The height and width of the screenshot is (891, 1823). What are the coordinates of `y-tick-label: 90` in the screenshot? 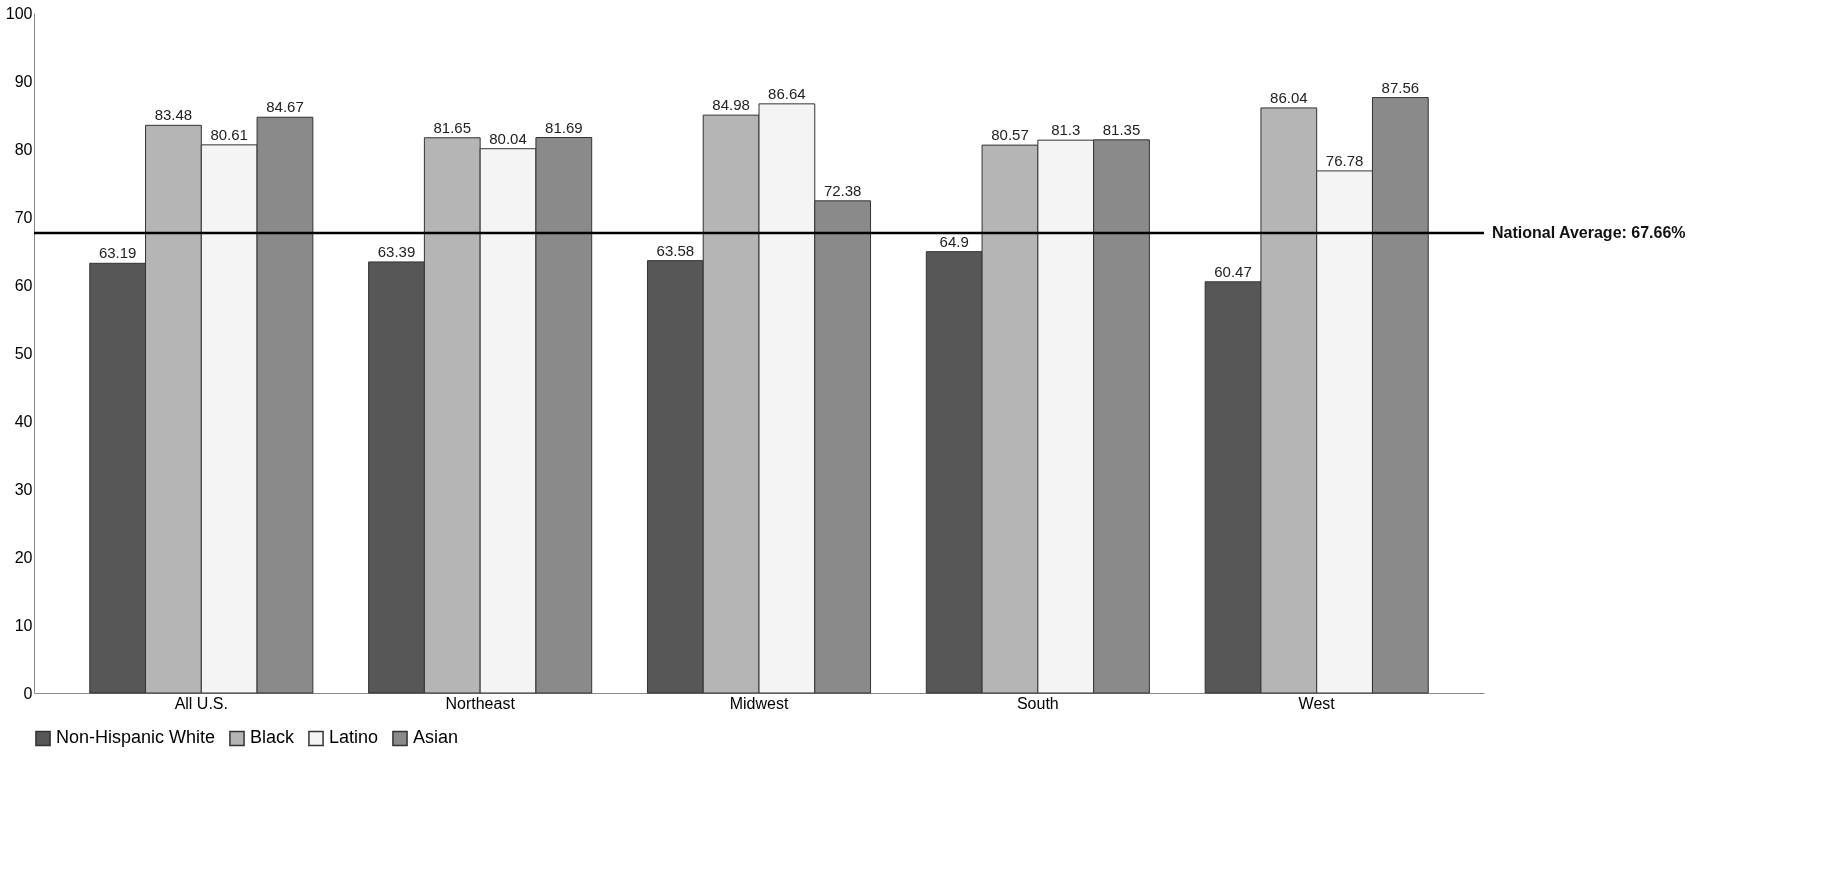 It's located at (23, 81).